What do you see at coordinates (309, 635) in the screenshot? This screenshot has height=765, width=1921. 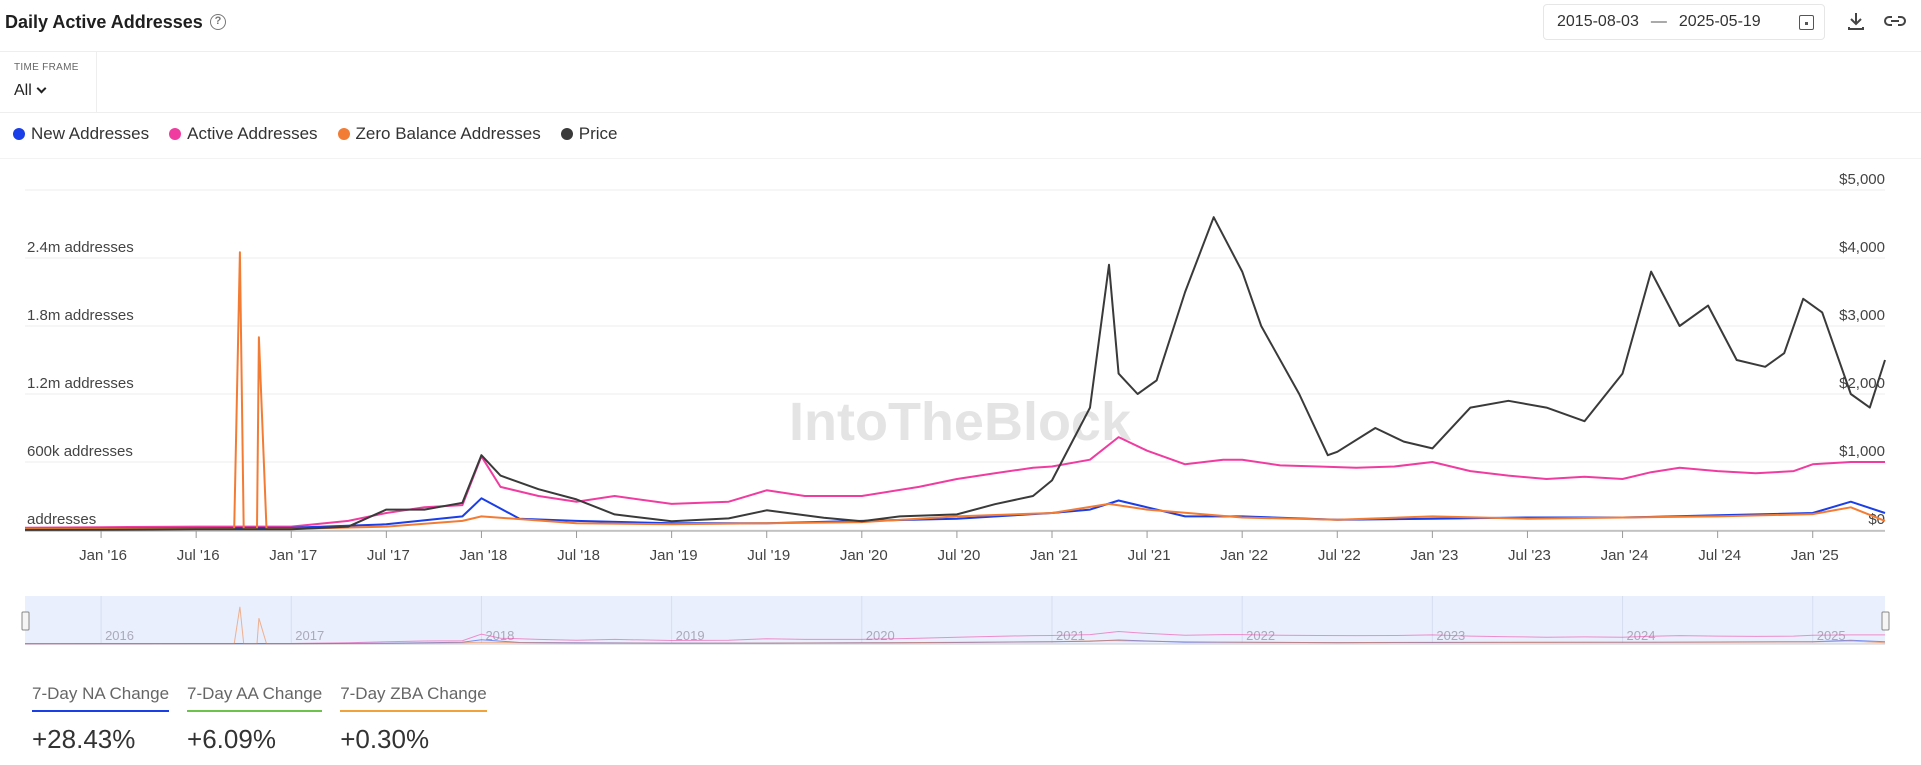 I see `navigator-year-label: 2017` at bounding box center [309, 635].